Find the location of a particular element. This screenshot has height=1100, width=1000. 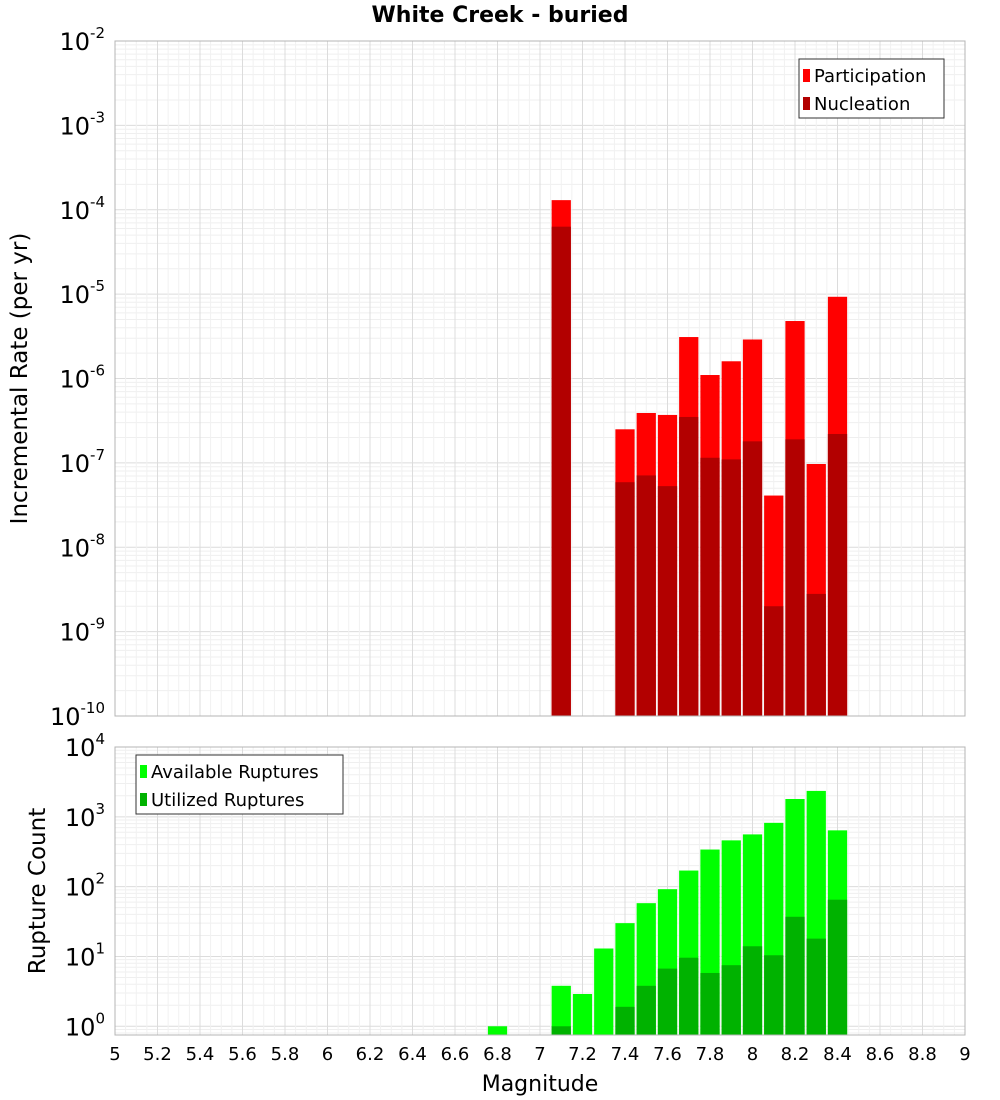

rate-y-tick-exponent: -10 is located at coordinates (93, 708).